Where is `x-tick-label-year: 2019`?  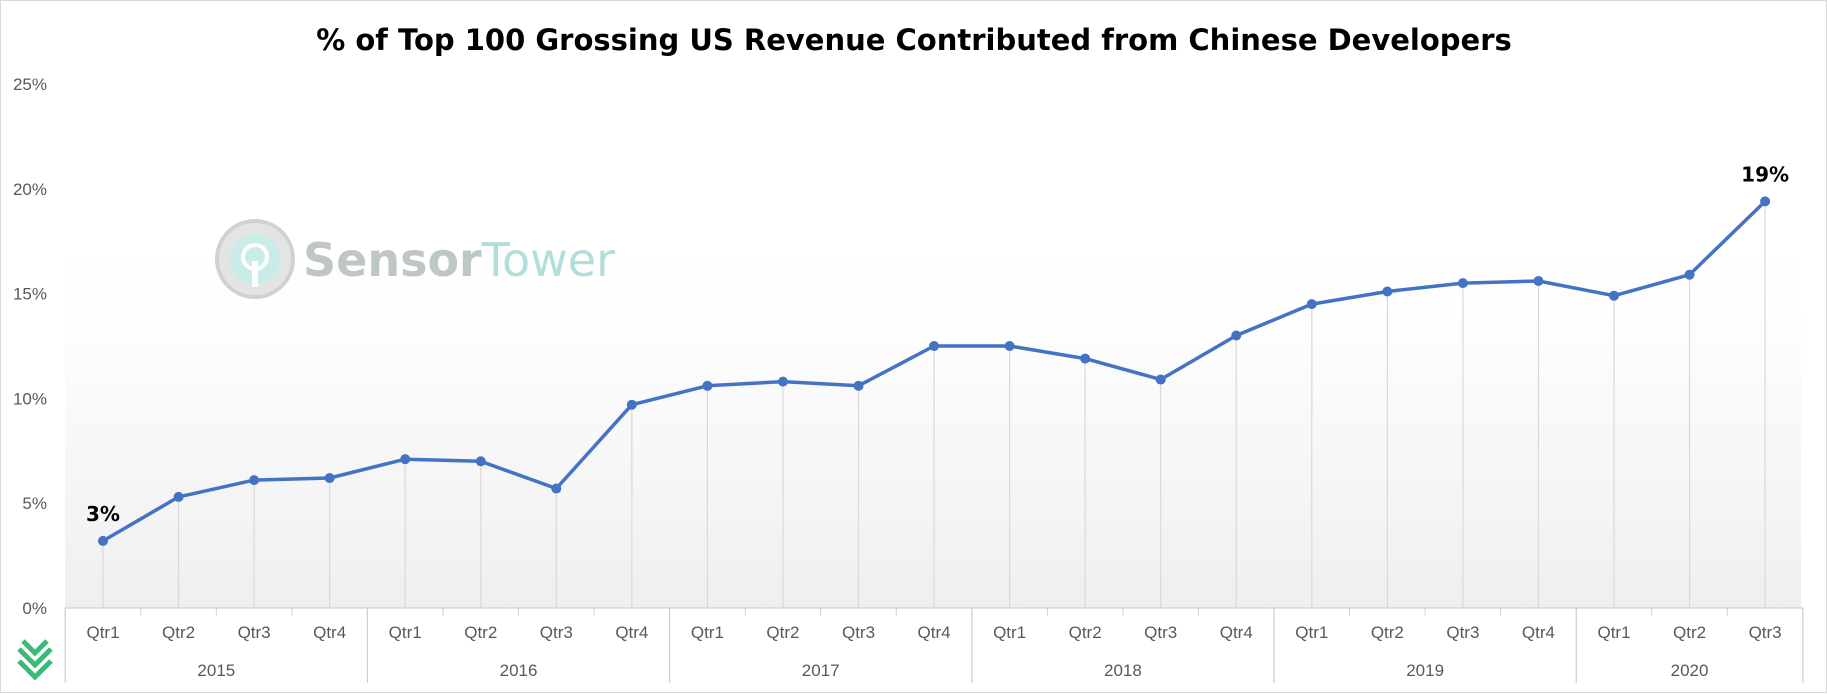 x-tick-label-year: 2019 is located at coordinates (1425, 670).